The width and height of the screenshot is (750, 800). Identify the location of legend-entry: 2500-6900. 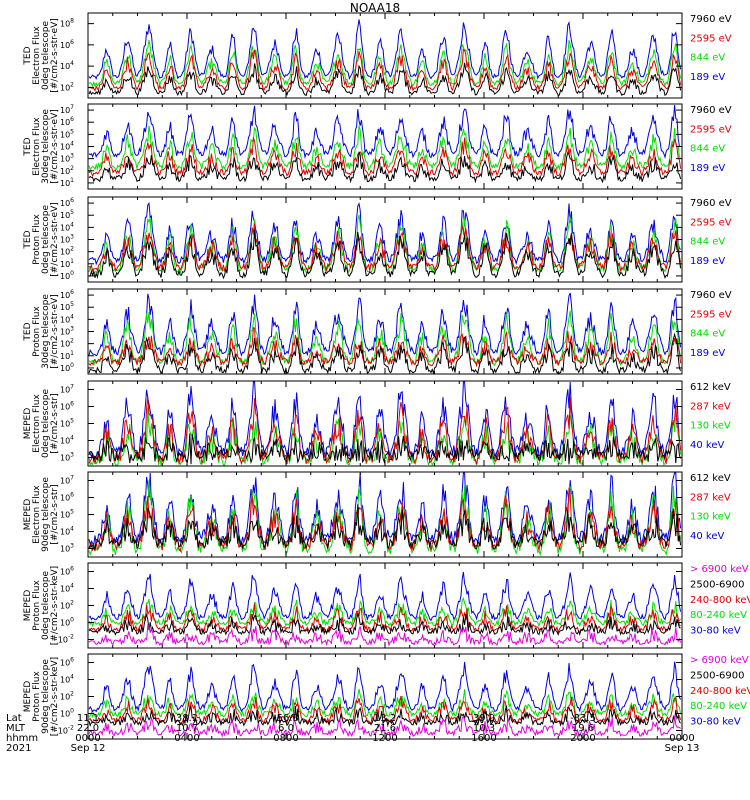
(717, 584).